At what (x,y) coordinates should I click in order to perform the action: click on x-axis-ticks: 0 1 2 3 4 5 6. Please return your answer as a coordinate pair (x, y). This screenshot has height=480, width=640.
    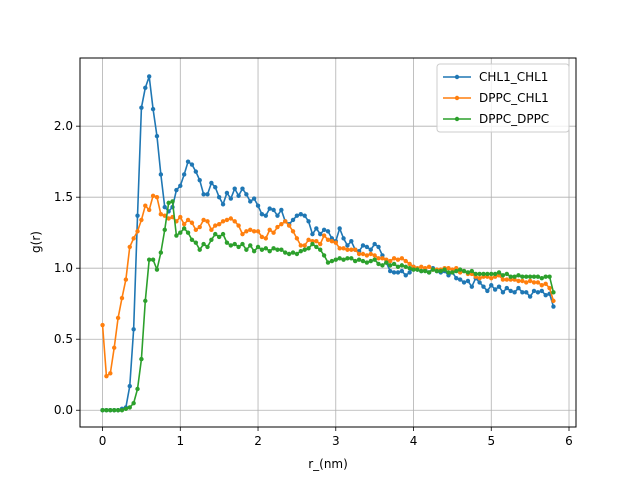
    Looking at the image, I should click on (336, 437).